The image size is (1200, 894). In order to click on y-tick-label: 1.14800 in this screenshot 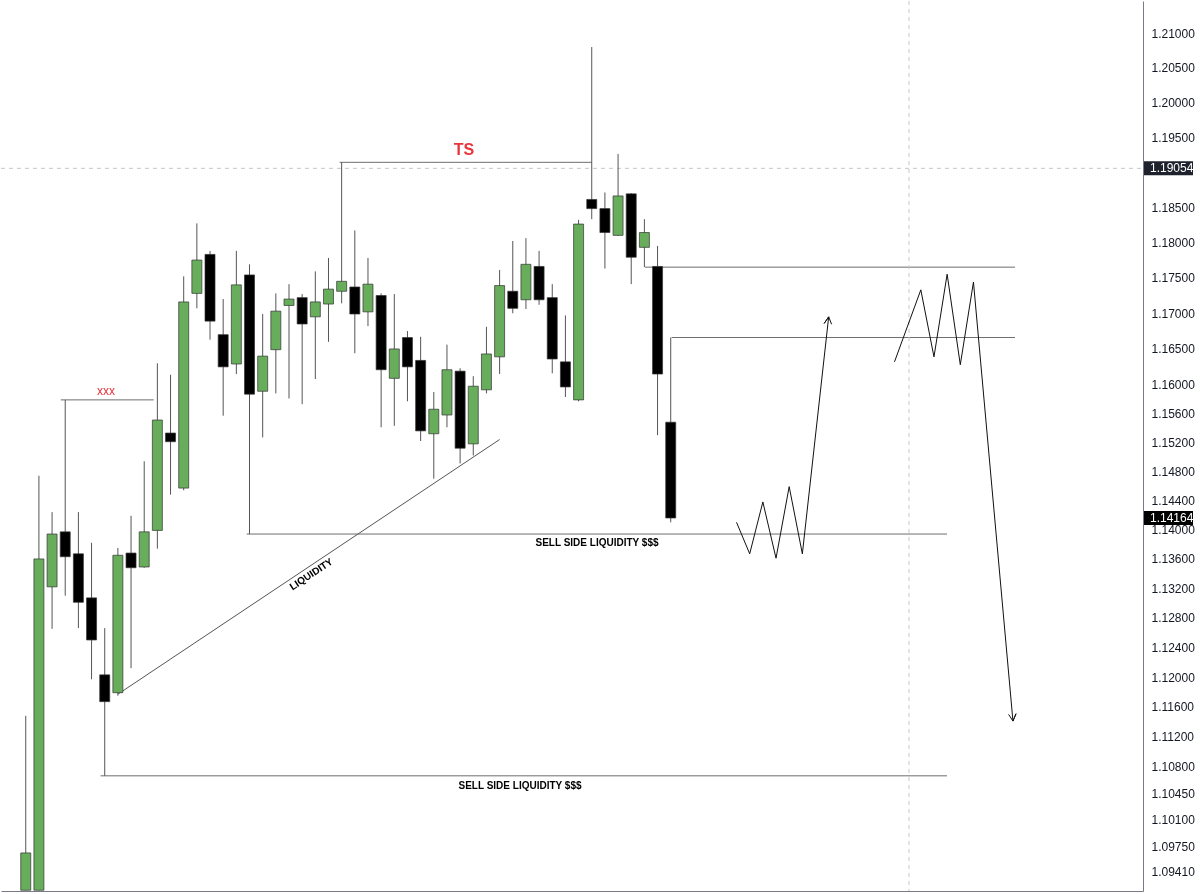, I will do `click(1173, 471)`.